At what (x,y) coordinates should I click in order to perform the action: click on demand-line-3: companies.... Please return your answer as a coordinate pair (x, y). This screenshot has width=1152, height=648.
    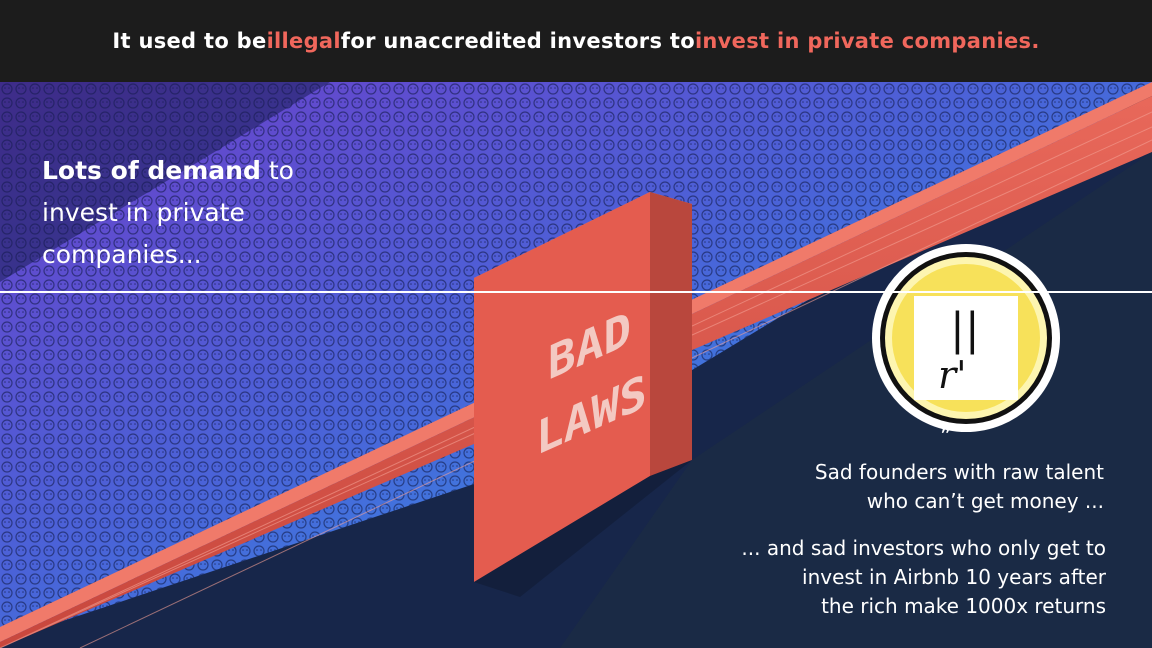
    Looking at the image, I should click on (122, 254).